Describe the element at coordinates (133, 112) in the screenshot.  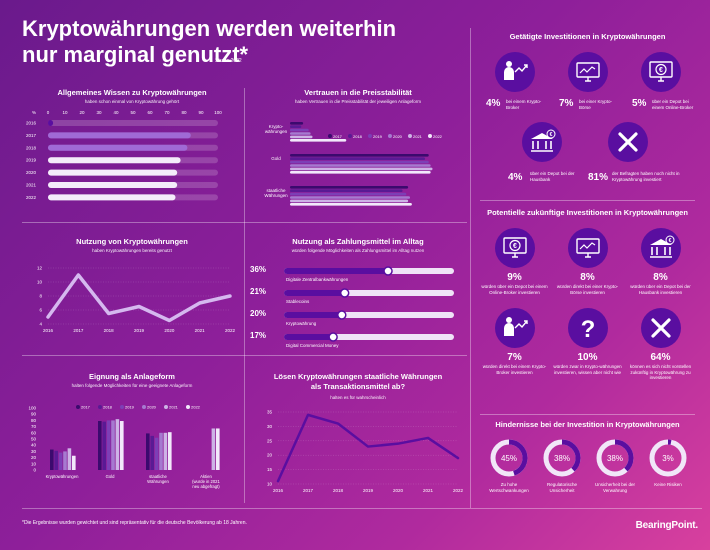
I see `x-tick-label: 50` at that location.